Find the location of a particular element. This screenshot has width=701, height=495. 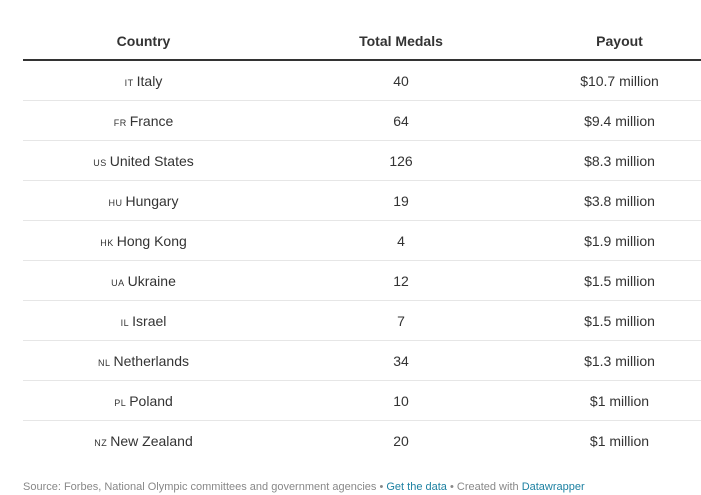

table-row: NL Netherlands 34 $1.3 million is located at coordinates (362, 360).